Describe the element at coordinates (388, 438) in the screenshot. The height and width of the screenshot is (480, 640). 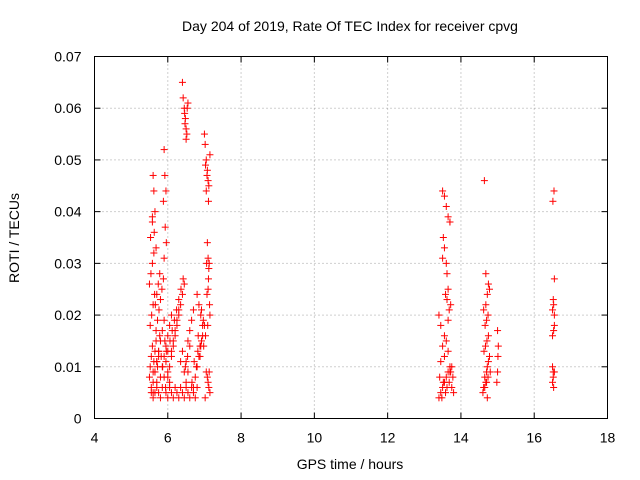
I see `x-tick-label: 12` at that location.